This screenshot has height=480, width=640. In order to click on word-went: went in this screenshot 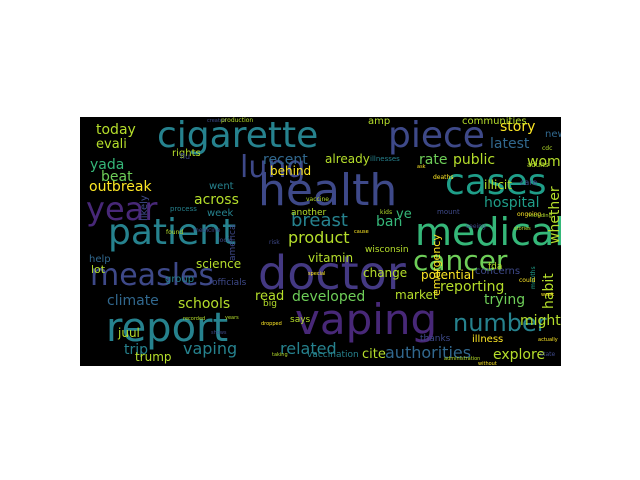, I will do `click(221, 186)`.